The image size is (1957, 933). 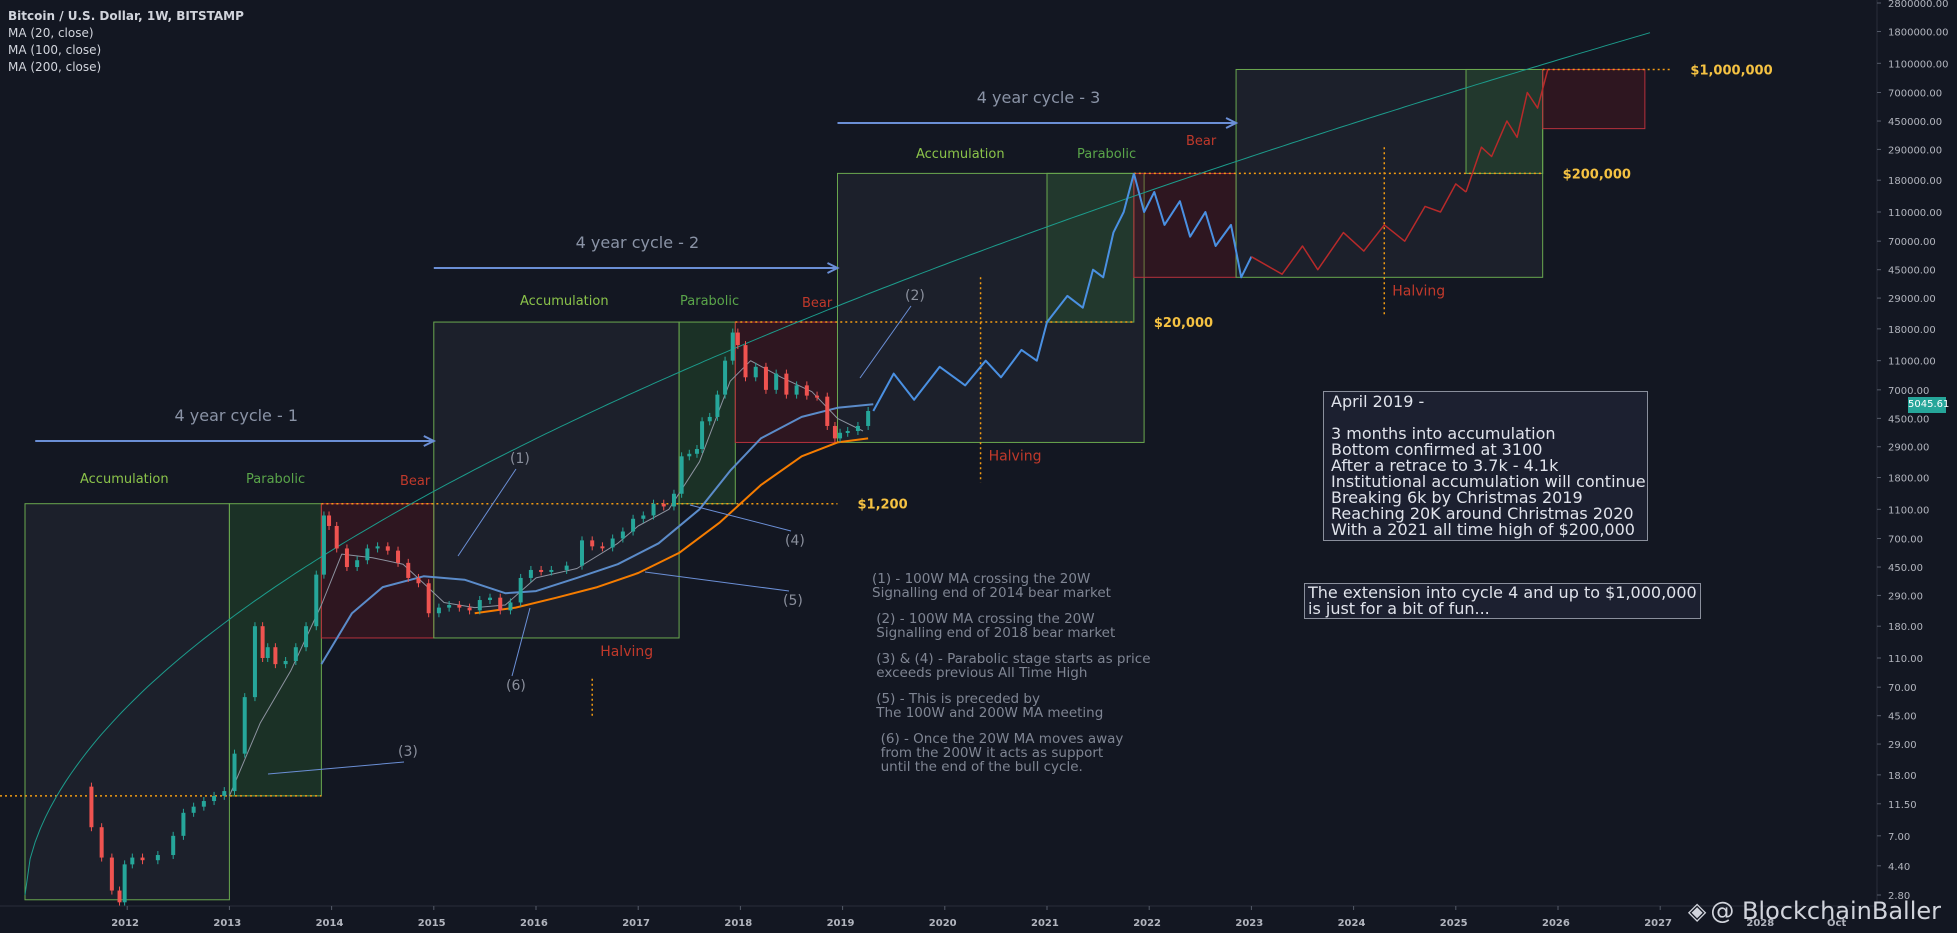 I want to click on binance-logo-icon: ◈, so click(x=1697, y=911).